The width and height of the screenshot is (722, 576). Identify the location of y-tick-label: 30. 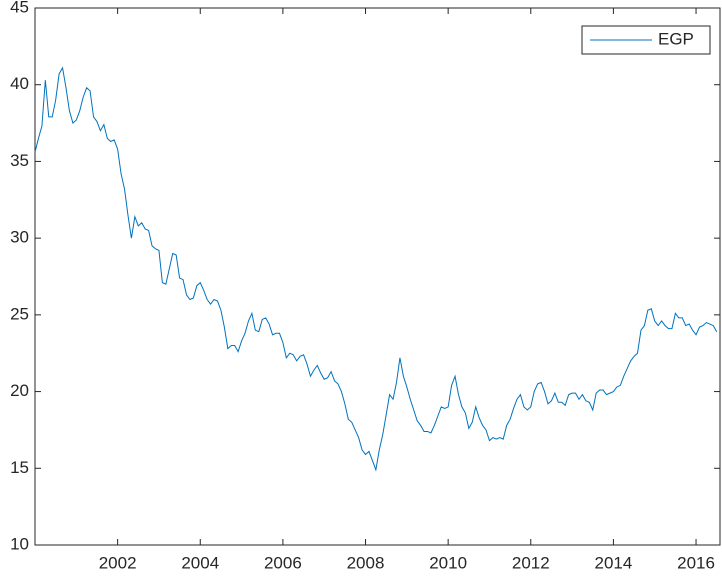
(19, 237).